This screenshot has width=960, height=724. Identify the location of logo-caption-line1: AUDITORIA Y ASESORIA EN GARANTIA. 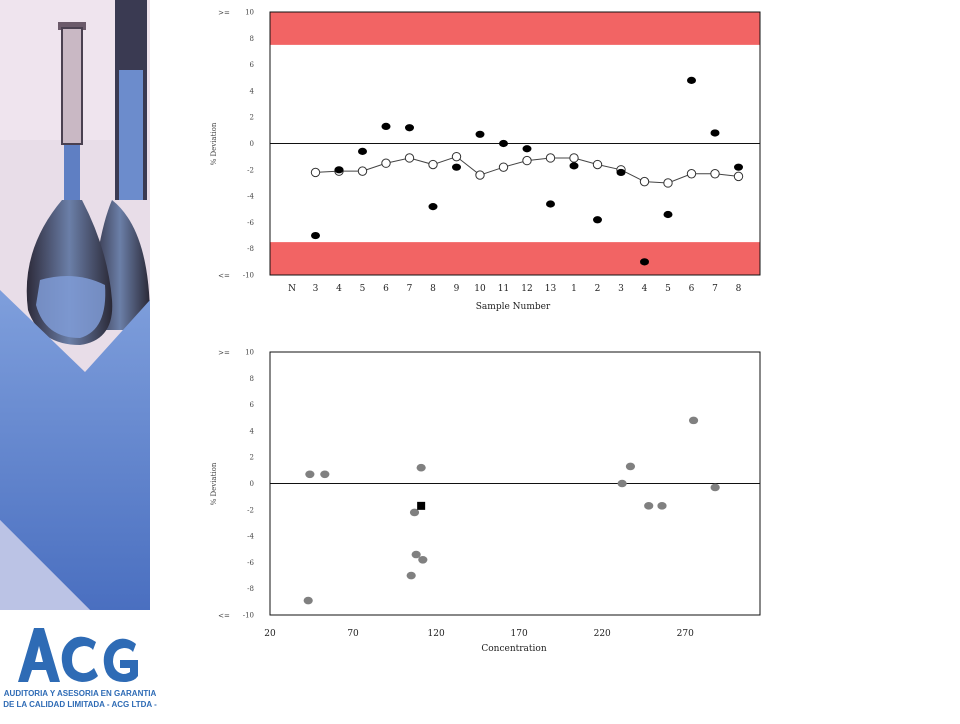
(80, 693).